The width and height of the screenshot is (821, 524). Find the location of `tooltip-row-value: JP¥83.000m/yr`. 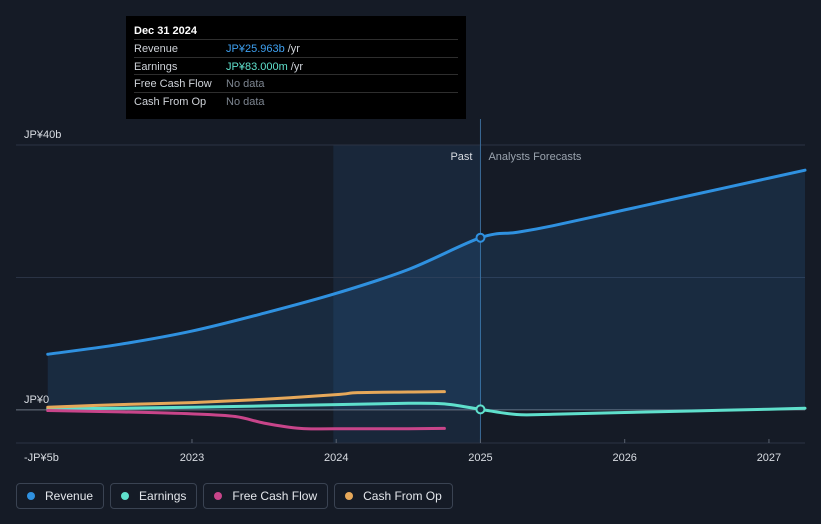

tooltip-row-value: JP¥83.000m/yr is located at coordinates (264, 66).